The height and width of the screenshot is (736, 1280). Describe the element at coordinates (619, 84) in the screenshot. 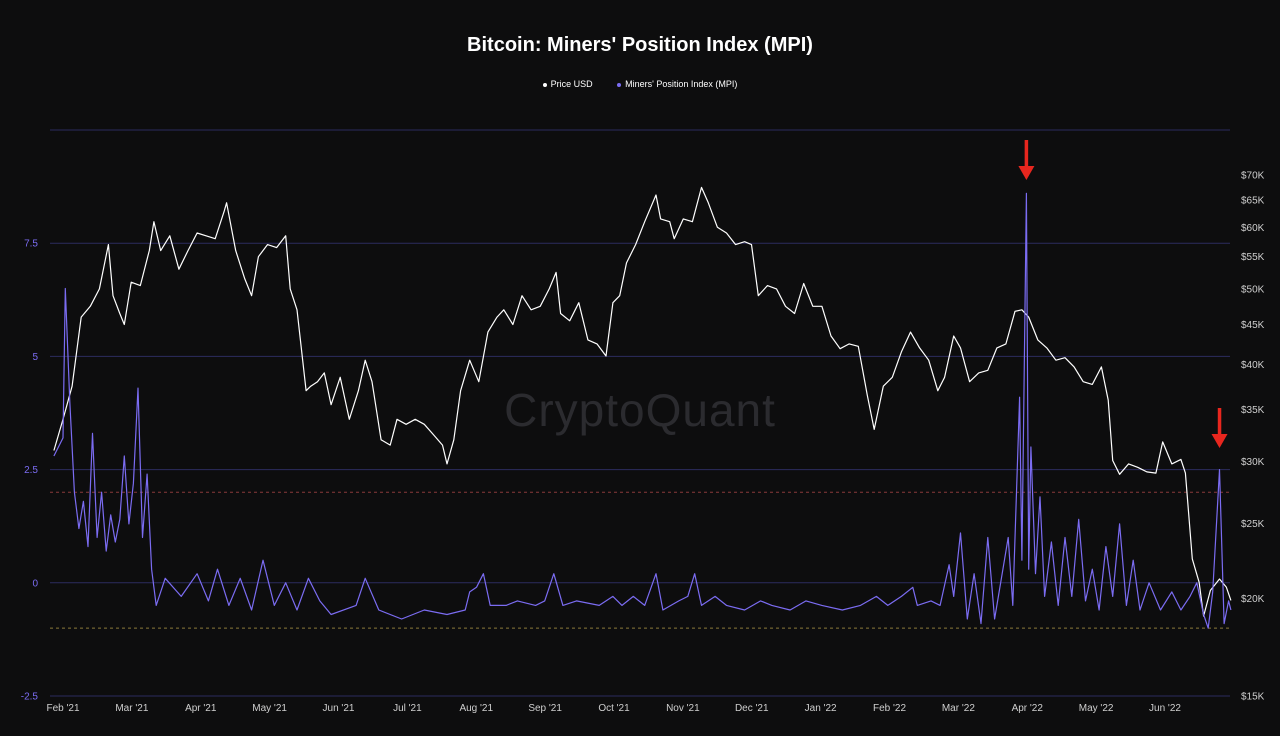

I see `legend-dot-mpi` at that location.